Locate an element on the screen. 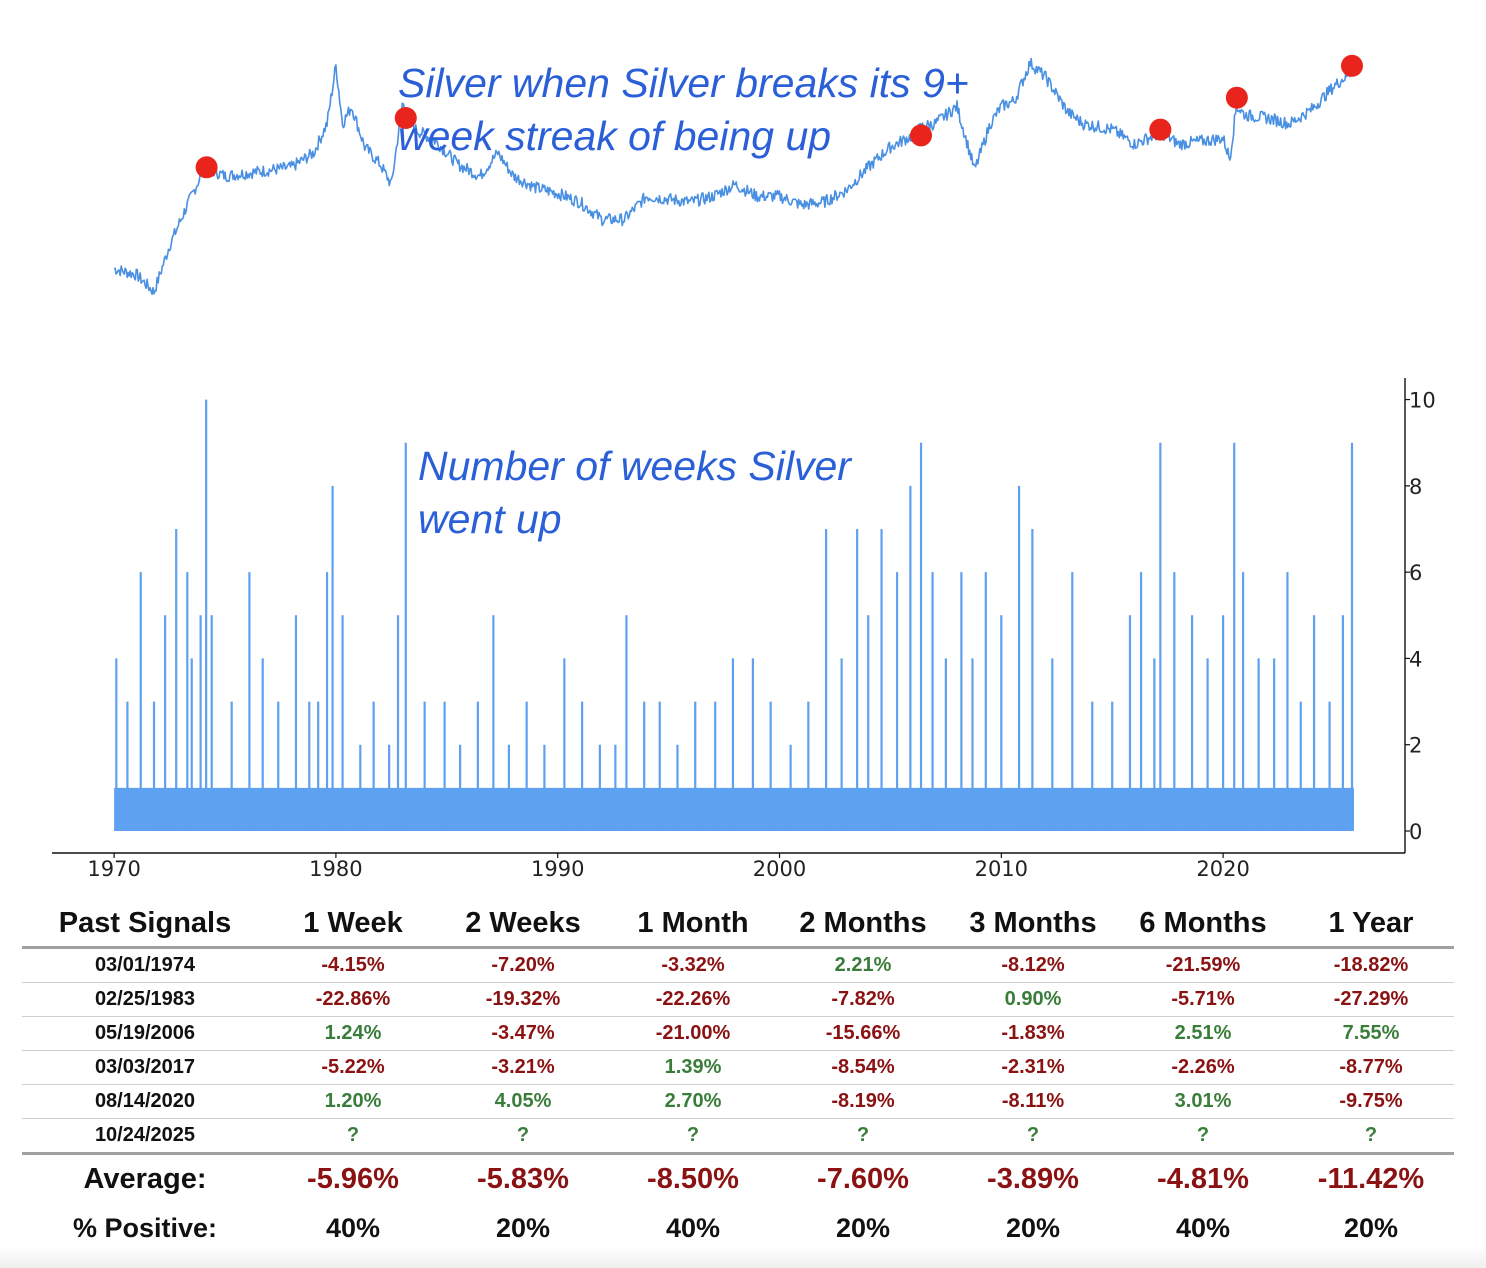 This screenshot has width=1486, height=1268. bottom-fade is located at coordinates (743, 1257).